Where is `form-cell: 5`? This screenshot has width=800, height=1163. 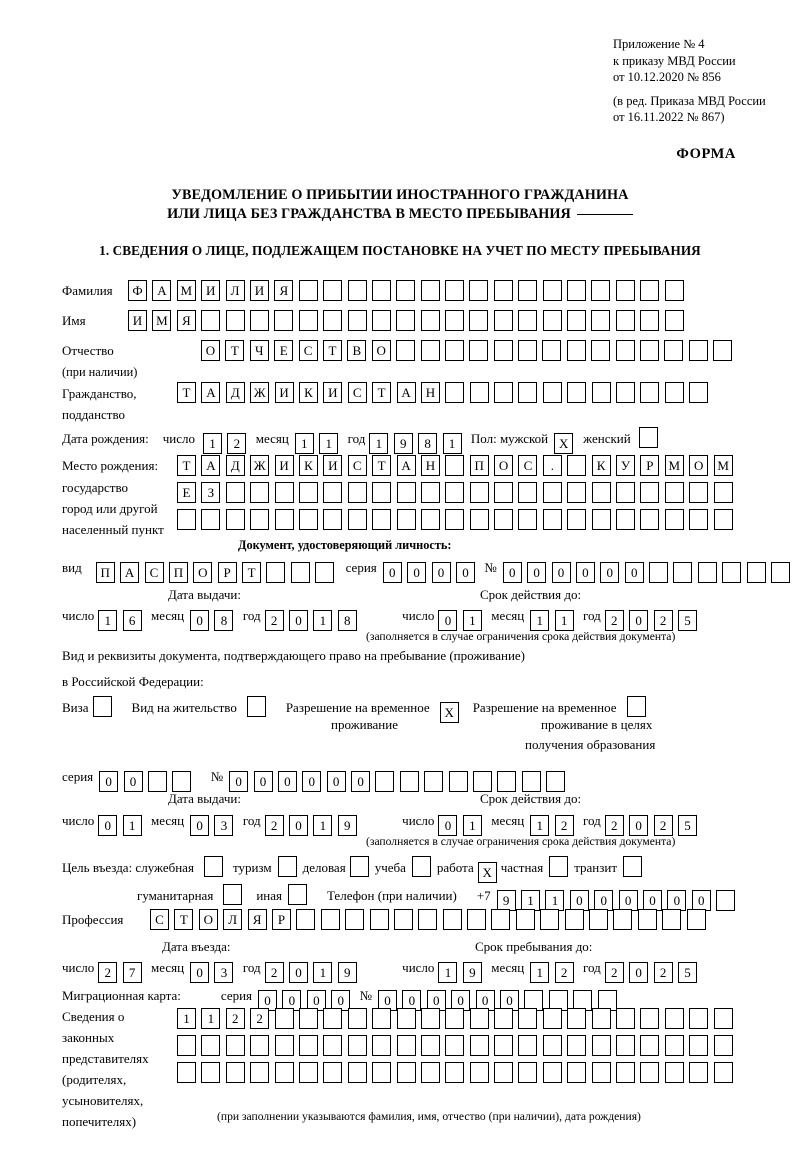 form-cell: 5 is located at coordinates (687, 825).